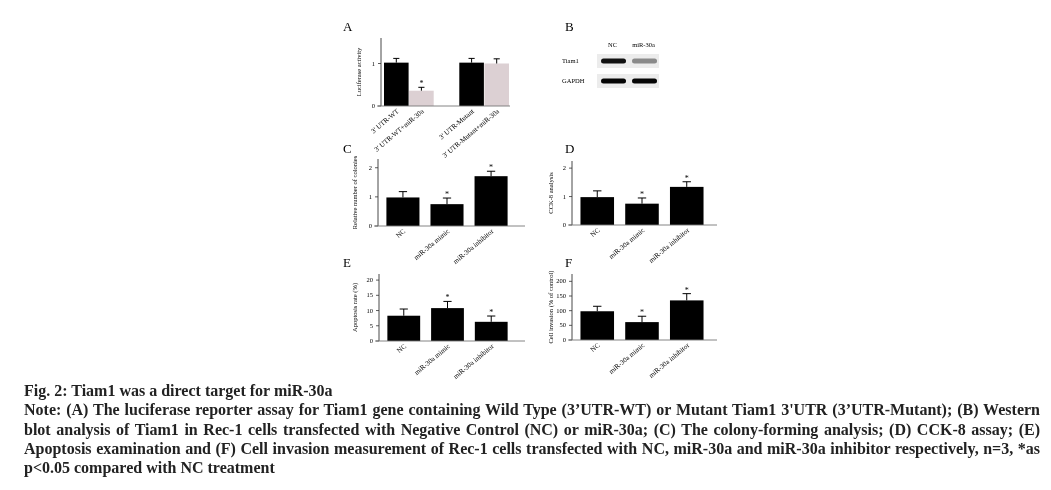  What do you see at coordinates (569, 262) in the screenshot?
I see `chart-title: F` at bounding box center [569, 262].